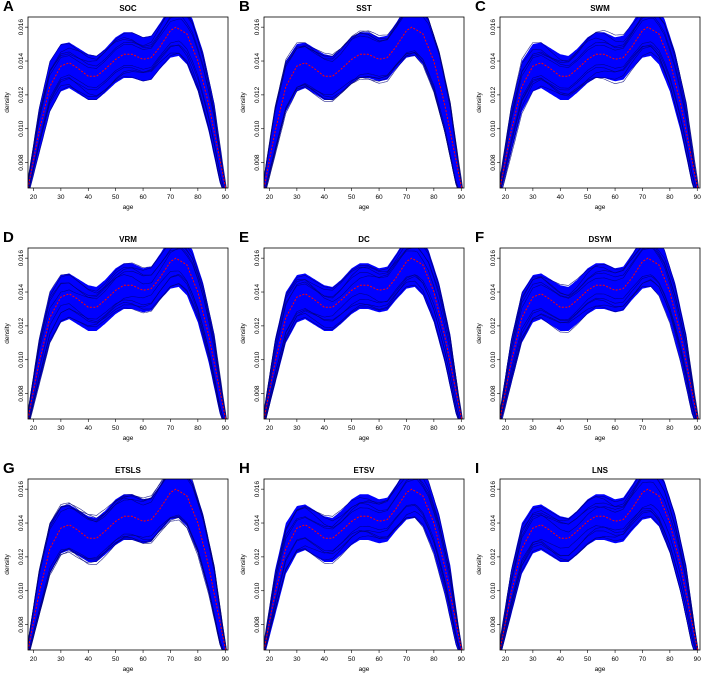  What do you see at coordinates (477, 468) in the screenshot?
I see `panel-letter: I` at bounding box center [477, 468].